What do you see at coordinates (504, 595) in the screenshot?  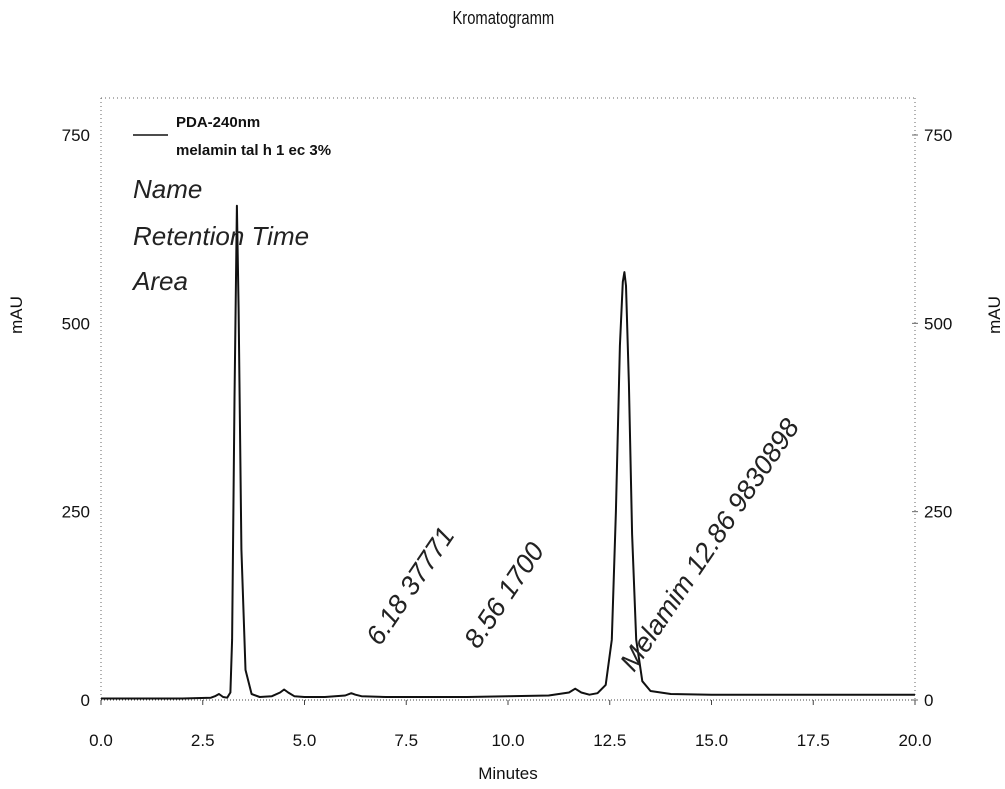 I see `peak-annotation-8-56: 8.56 1700` at bounding box center [504, 595].